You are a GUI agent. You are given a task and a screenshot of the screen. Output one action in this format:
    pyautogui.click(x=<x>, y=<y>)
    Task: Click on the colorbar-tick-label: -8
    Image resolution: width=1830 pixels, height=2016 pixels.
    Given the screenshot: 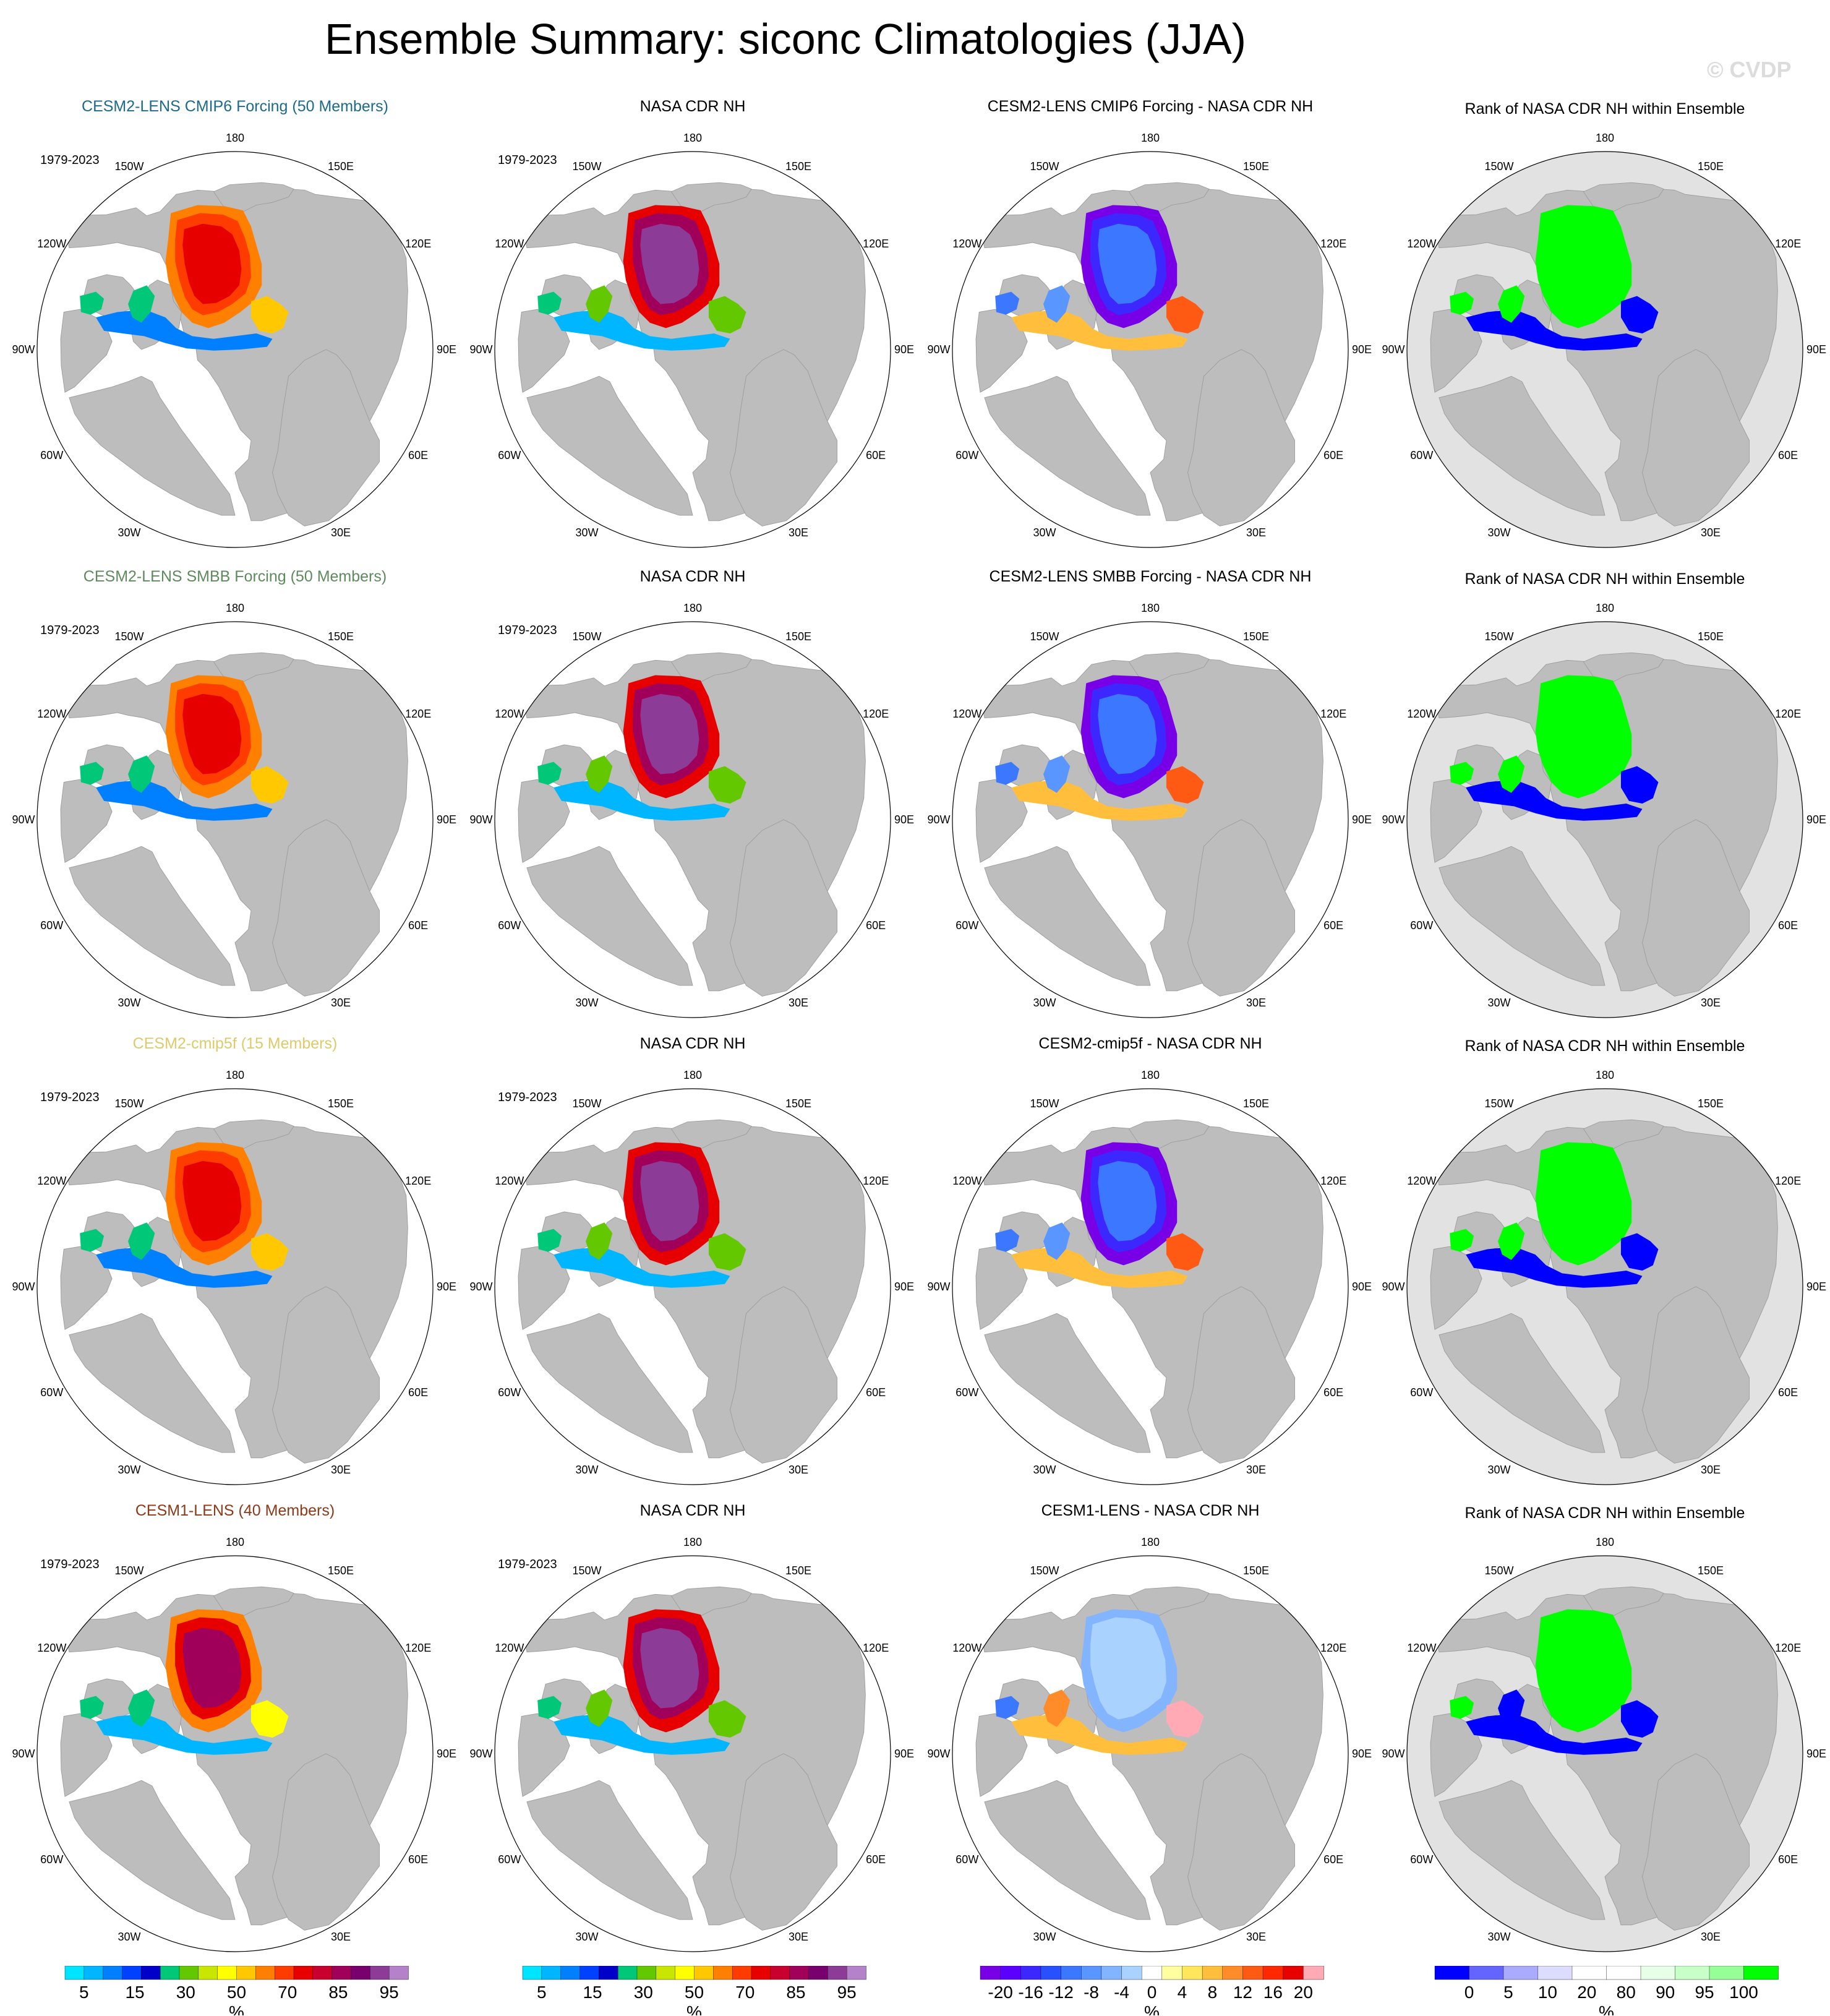 What is the action you would take?
    pyautogui.click(x=1091, y=1992)
    